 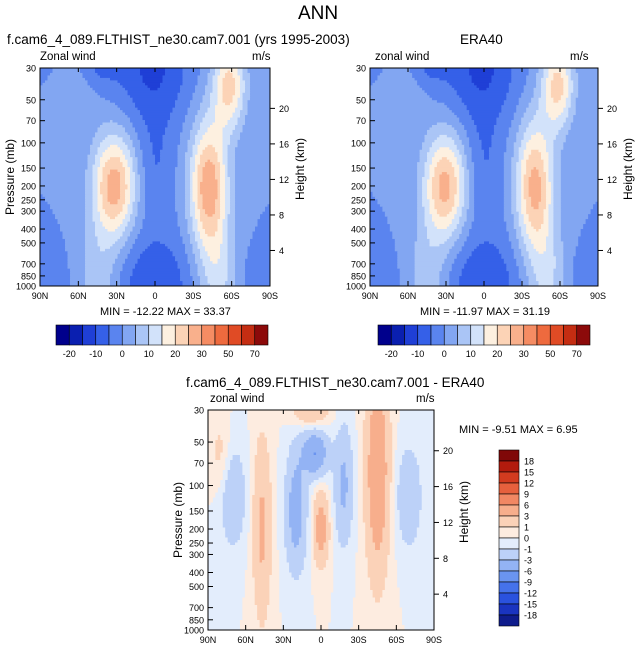 What do you see at coordinates (149, 354) in the screenshot?
I see `colorbar-1-label: 10` at bounding box center [149, 354].